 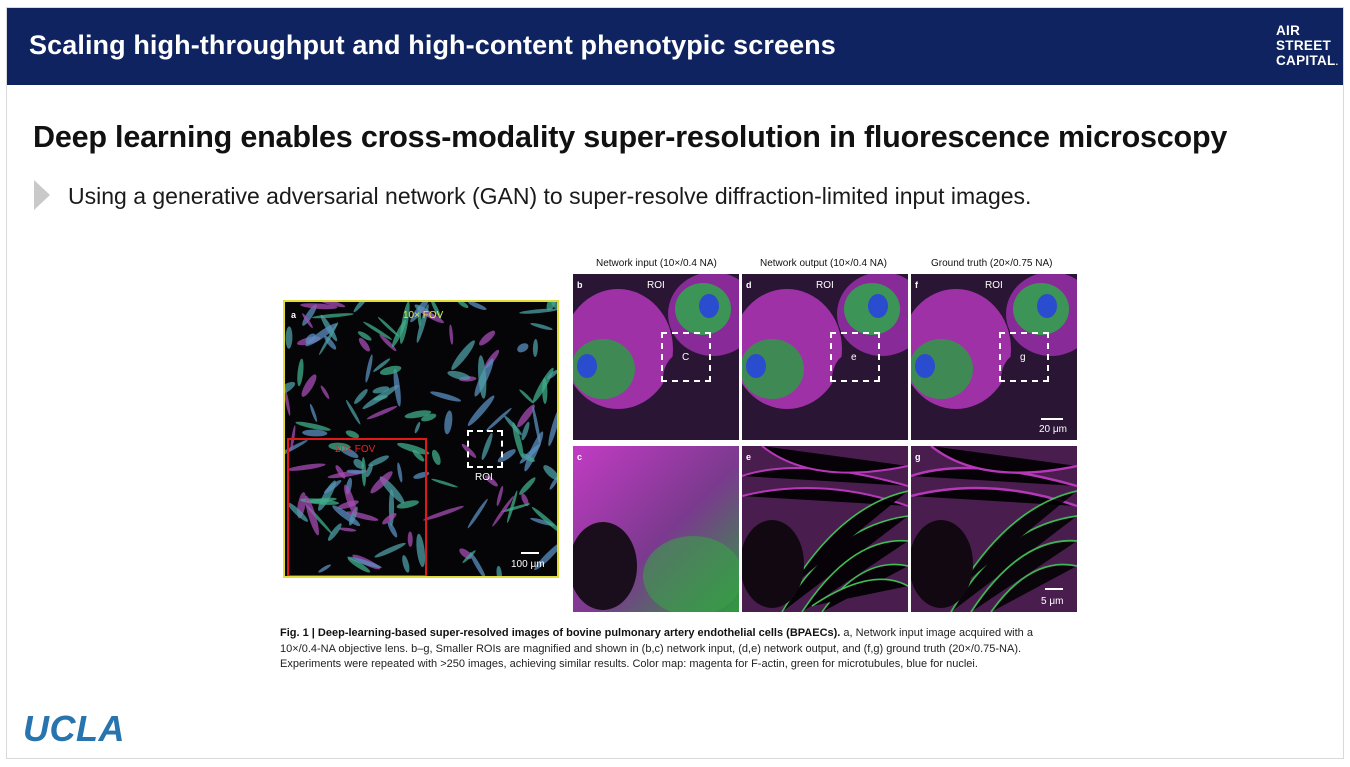 What do you see at coordinates (656, 263) in the screenshot?
I see `column-heading-input: Network input (10×/0.4 NA)` at bounding box center [656, 263].